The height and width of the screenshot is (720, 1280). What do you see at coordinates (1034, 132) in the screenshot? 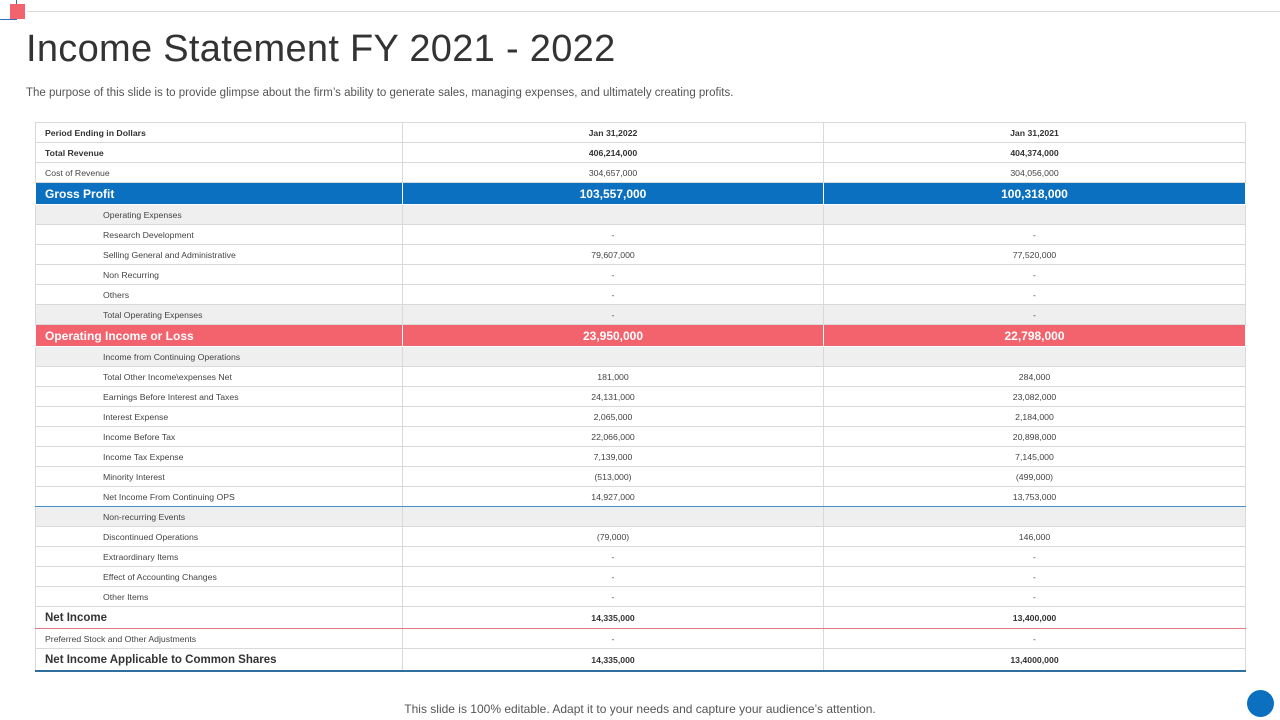
I see `value-fy2021: Jan 31,2021` at bounding box center [1034, 132].